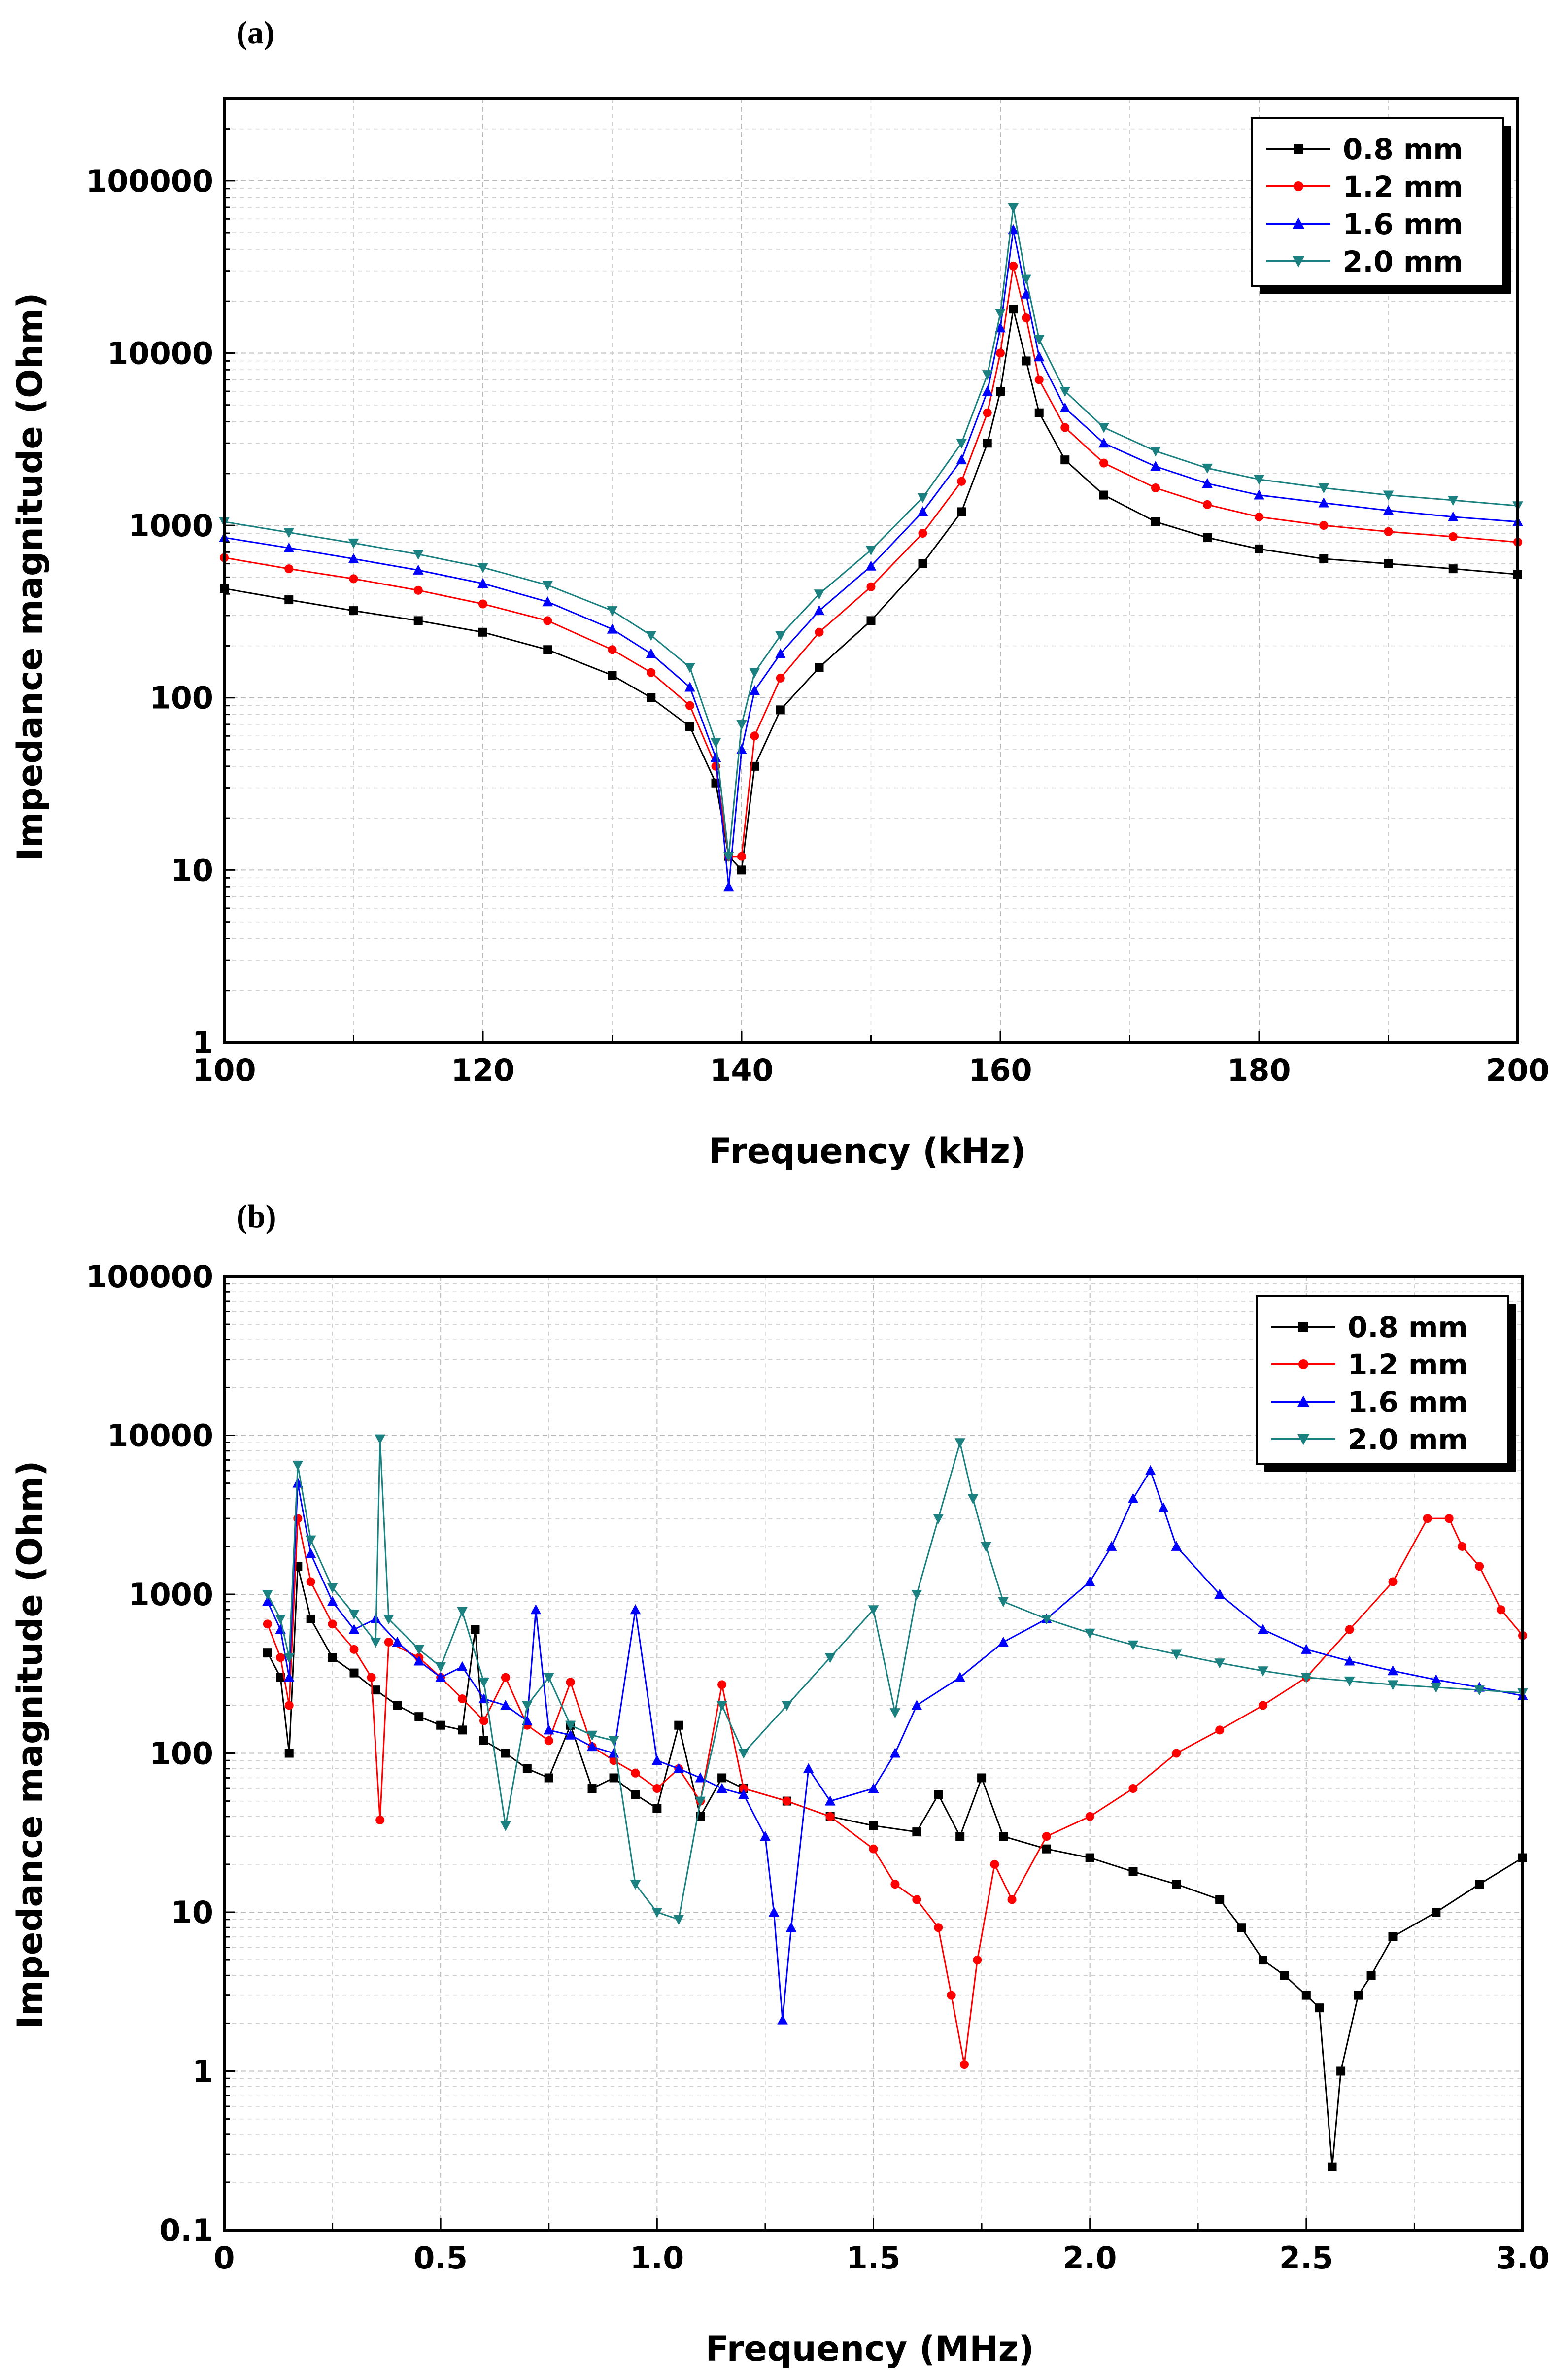 This screenshot has width=1568, height=2371. I want to click on x-axis-title-a: Frequency (kHz), so click(867, 1151).